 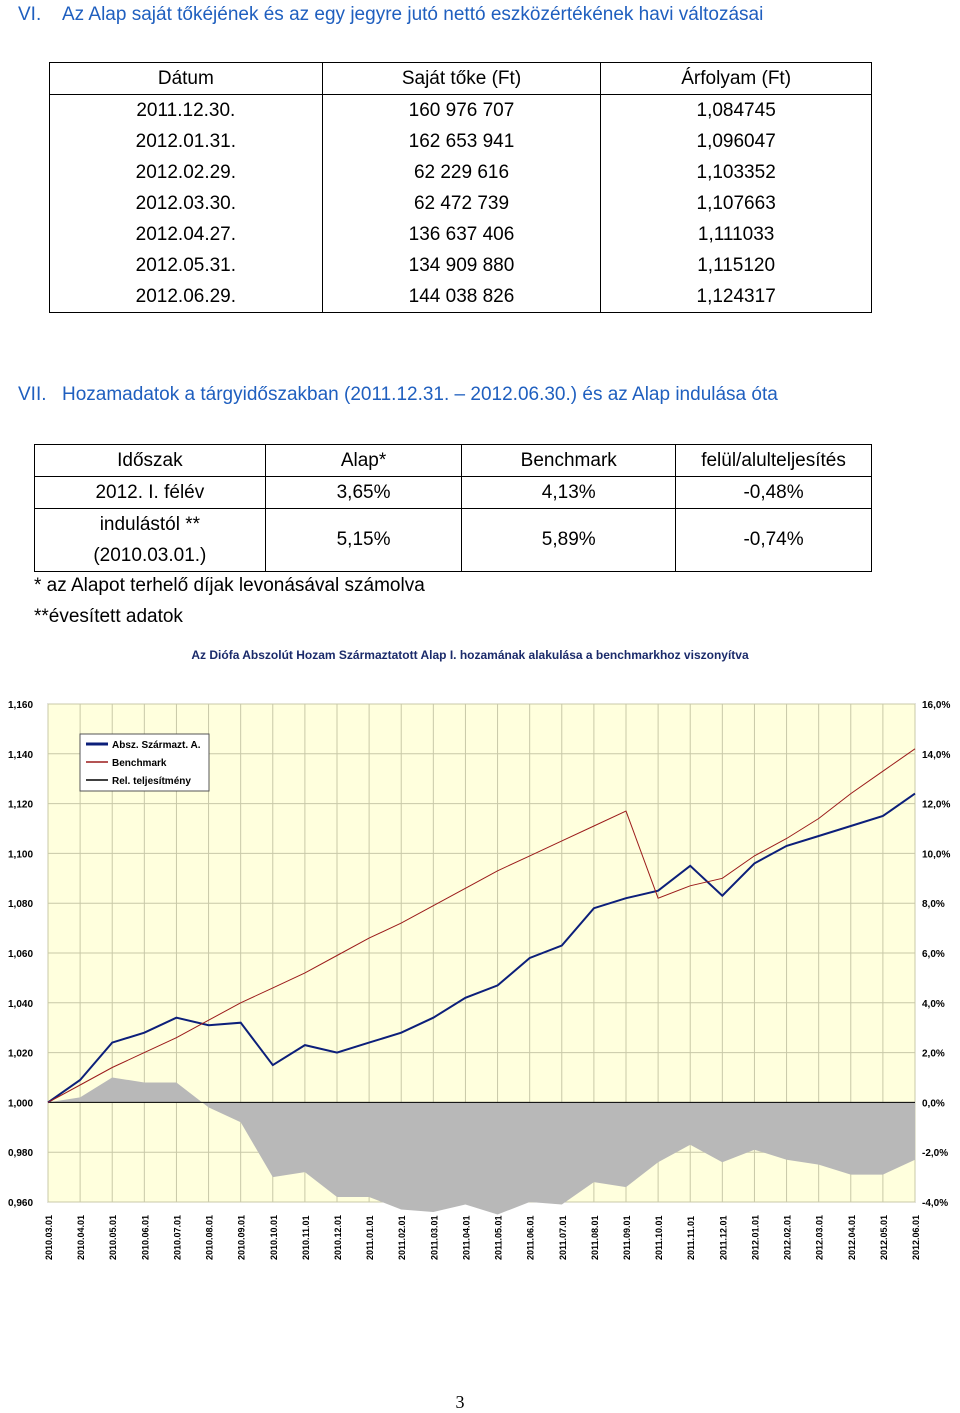 I want to click on column-header: Dátum, so click(x=186, y=78).